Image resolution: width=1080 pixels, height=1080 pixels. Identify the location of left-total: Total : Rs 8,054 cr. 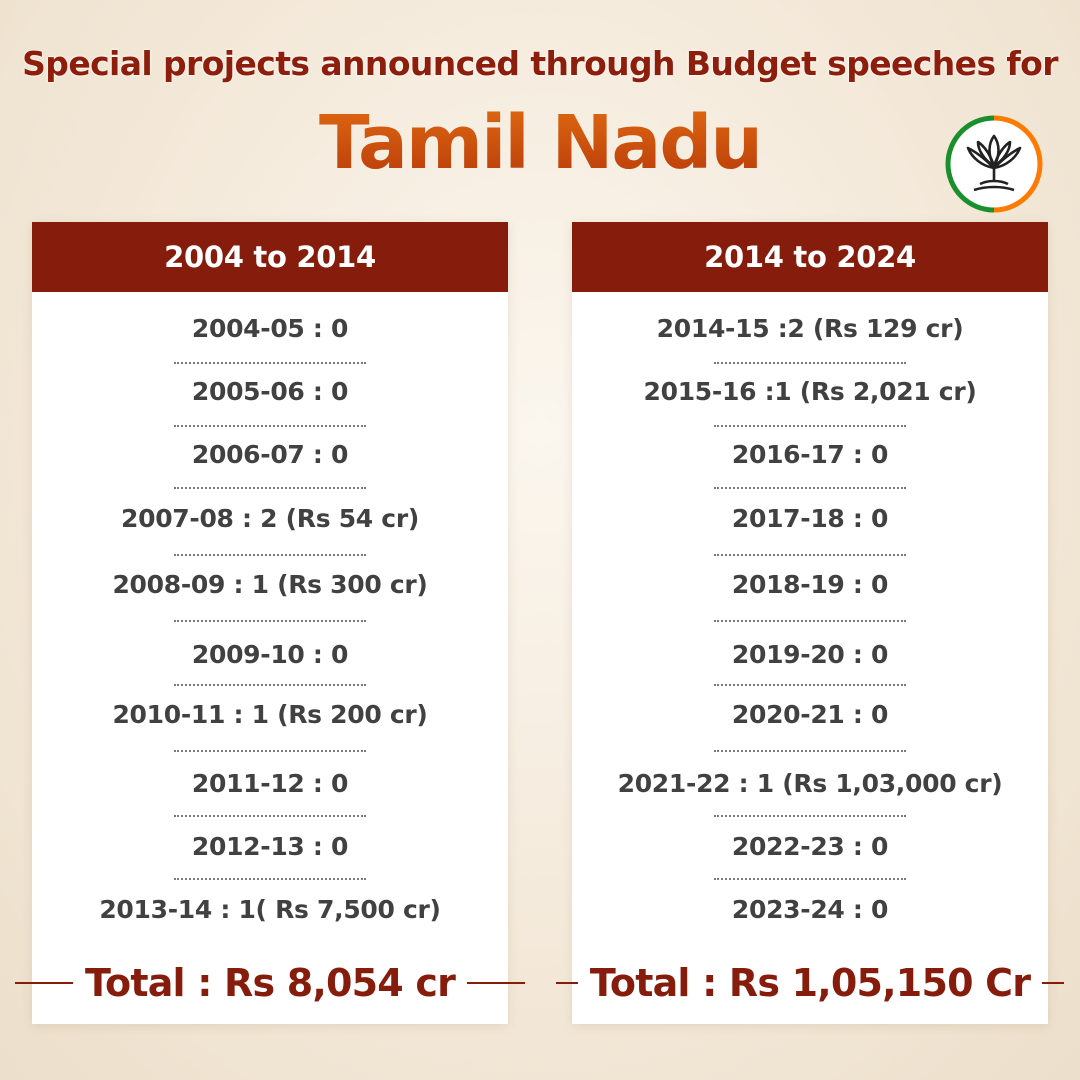
(270, 983).